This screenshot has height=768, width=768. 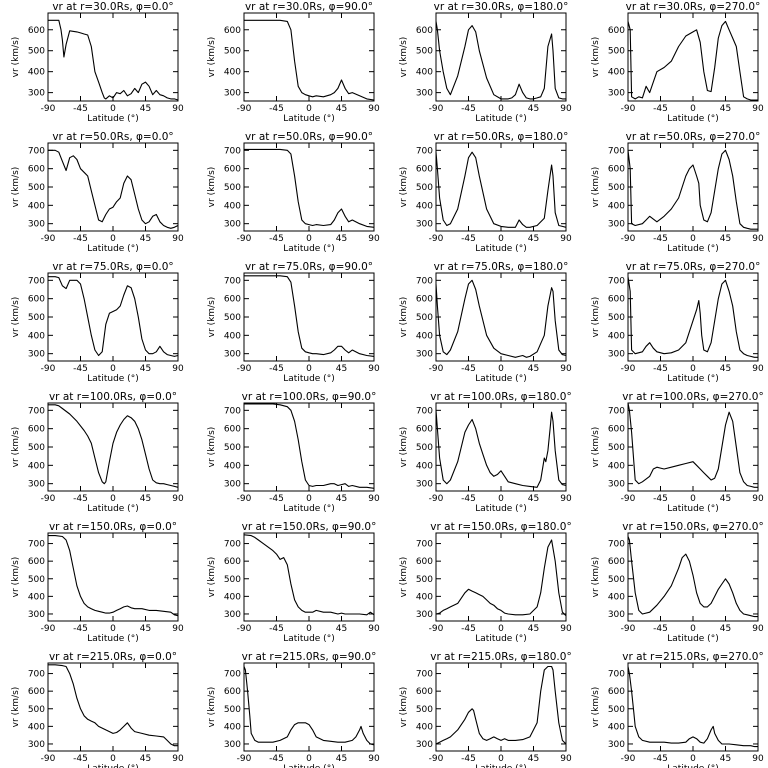 What do you see at coordinates (500, 397) in the screenshot?
I see `panel-title: vr at r=100.0Rs, φ=180.0°` at bounding box center [500, 397].